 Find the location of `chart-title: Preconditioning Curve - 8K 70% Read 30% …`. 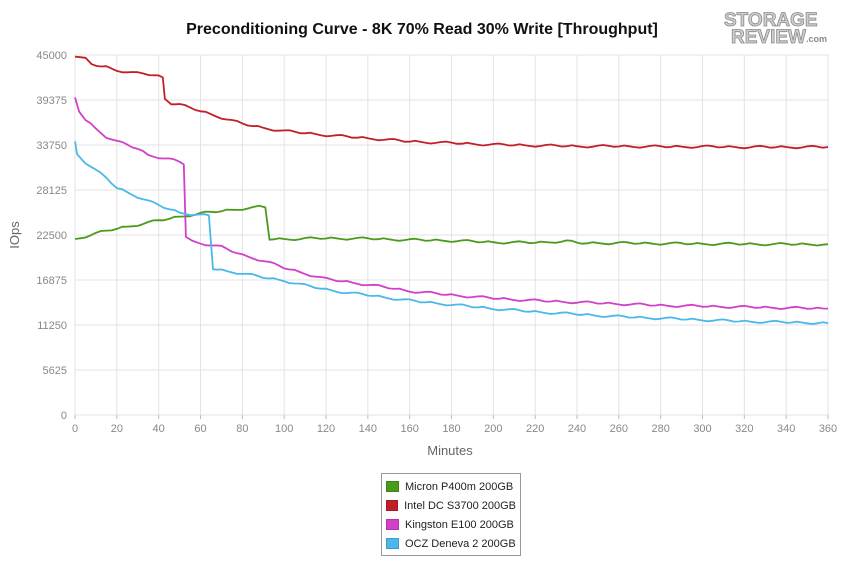

chart-title: Preconditioning Curve - 8K 70% Read 30% … is located at coordinates (422, 29).